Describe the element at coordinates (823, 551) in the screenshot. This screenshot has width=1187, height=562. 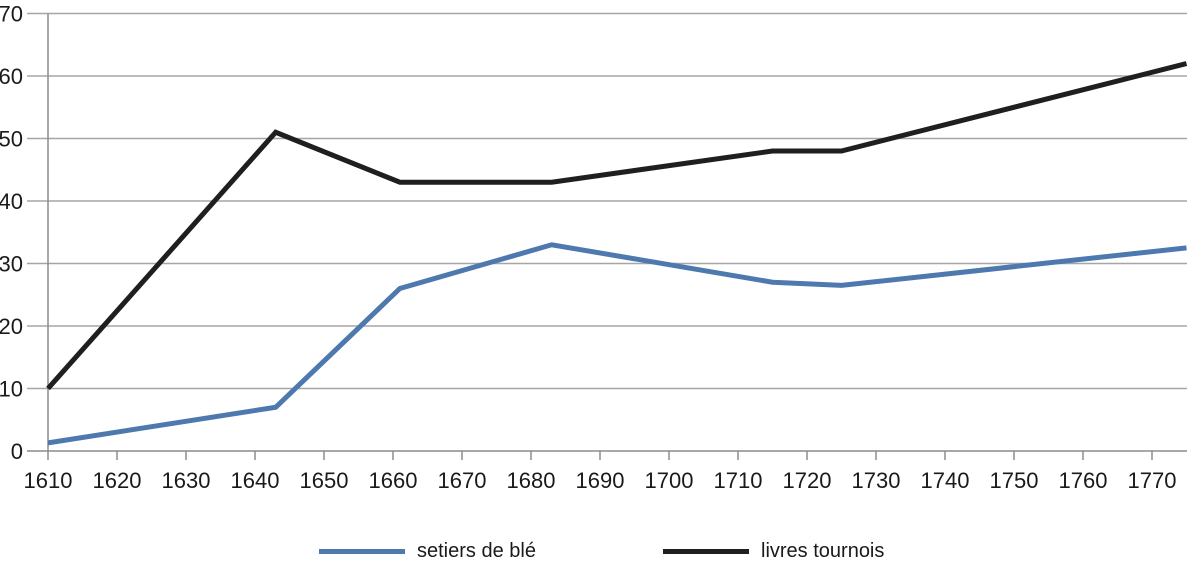
I see `legend-label-livres-tournois: livres tournois` at that location.